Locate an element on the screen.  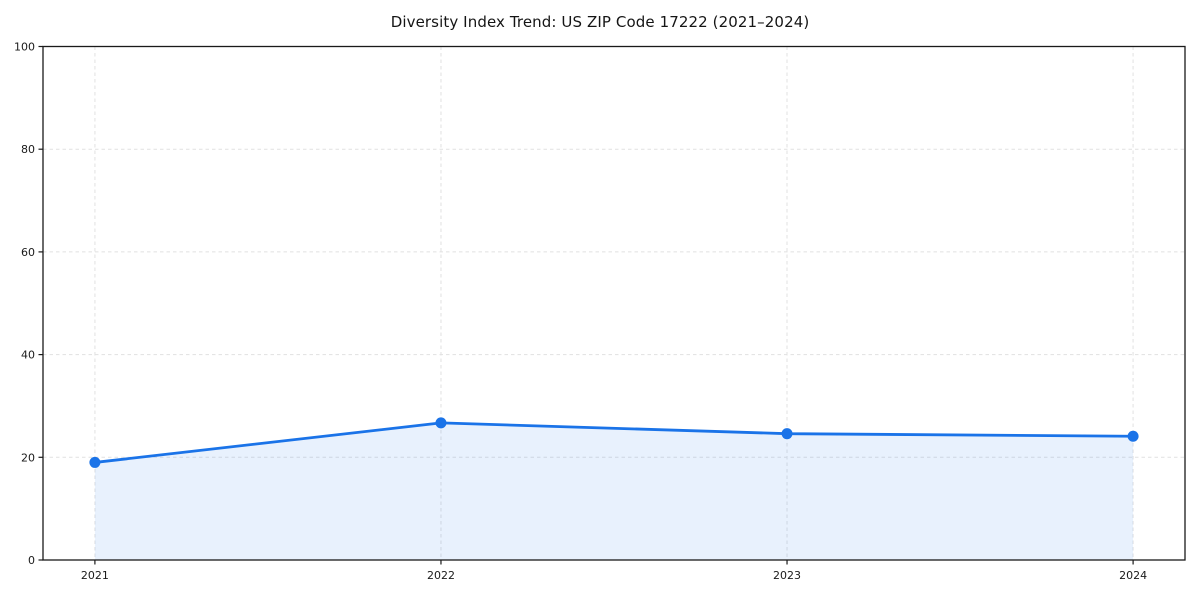
data-point-2022 is located at coordinates (441, 423).